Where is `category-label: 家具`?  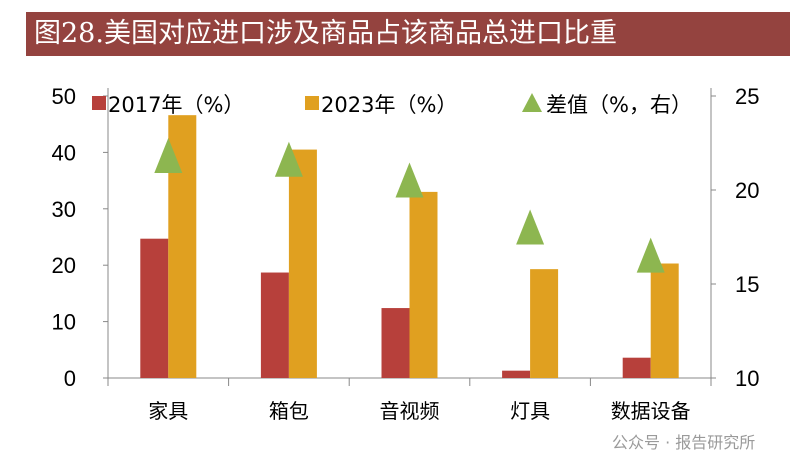 category-label: 家具 is located at coordinates (168, 411).